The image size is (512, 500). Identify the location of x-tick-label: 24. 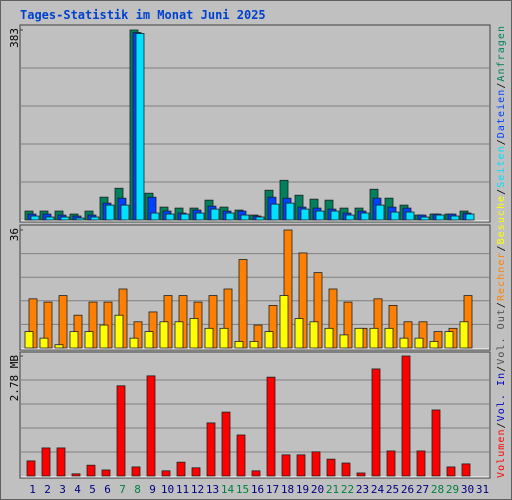
(378, 489).